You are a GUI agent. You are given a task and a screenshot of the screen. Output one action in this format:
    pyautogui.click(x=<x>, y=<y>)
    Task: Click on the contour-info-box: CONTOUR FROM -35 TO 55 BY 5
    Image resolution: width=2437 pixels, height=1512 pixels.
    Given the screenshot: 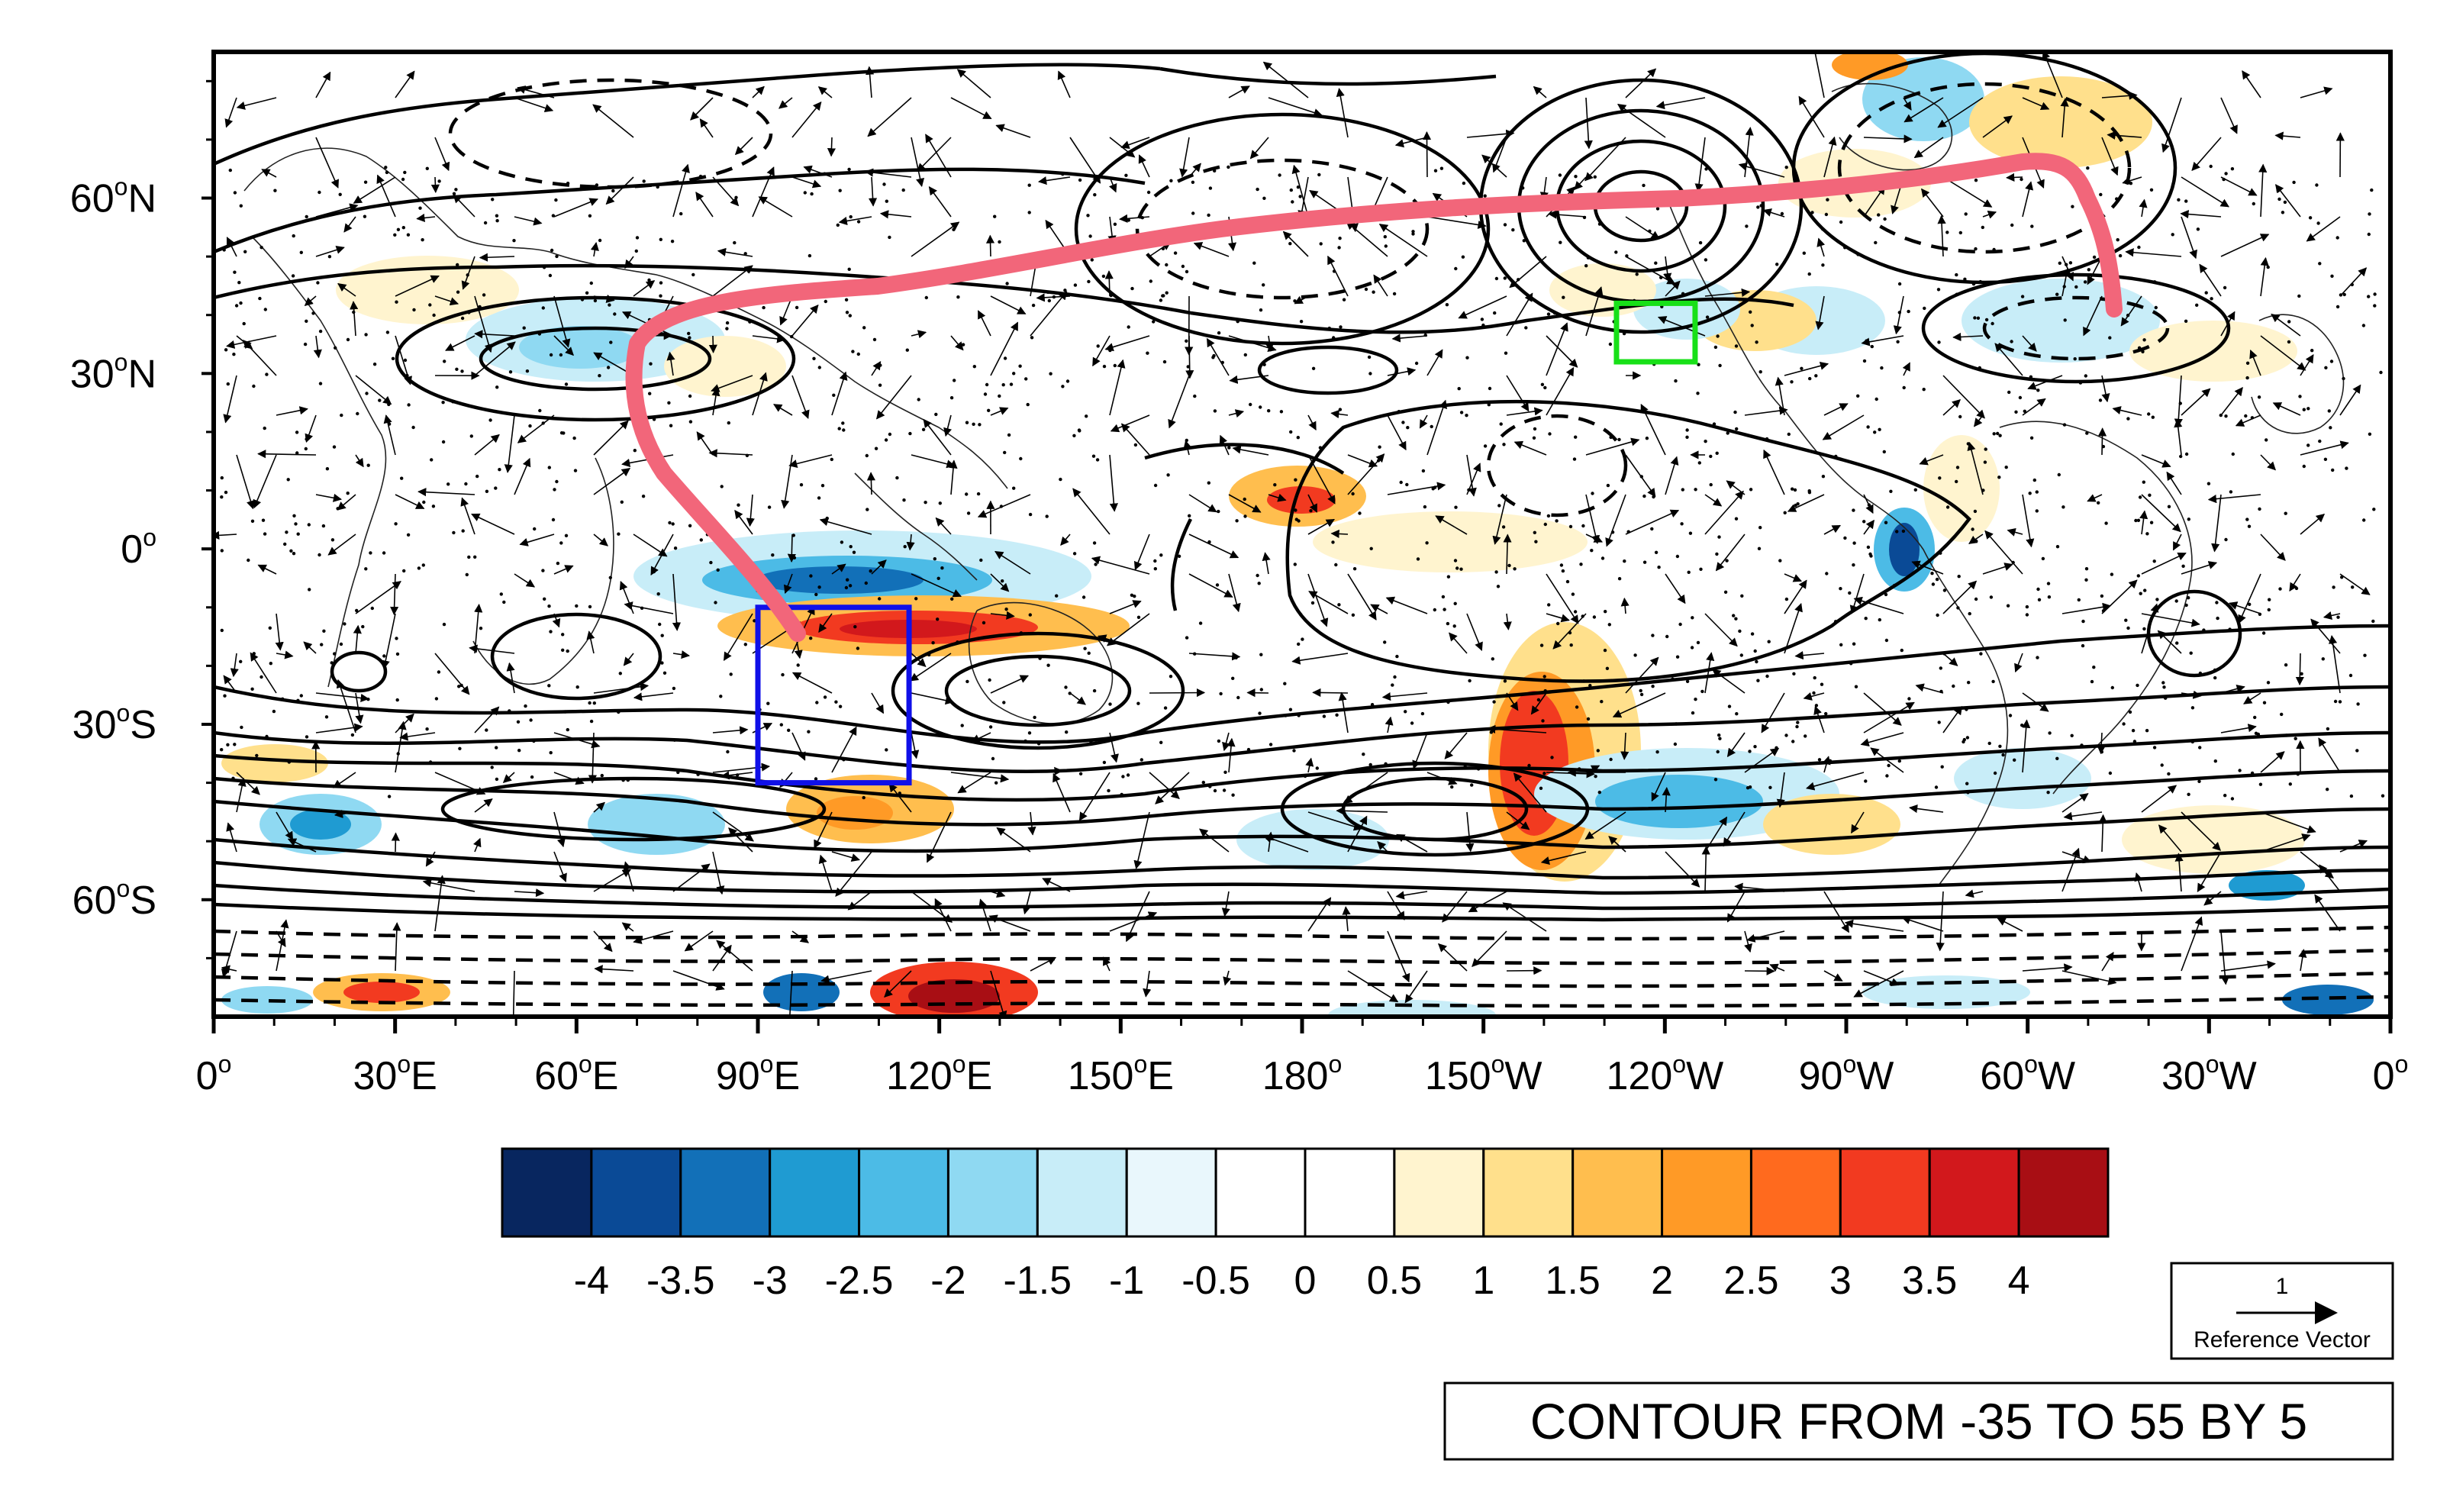 What is the action you would take?
    pyautogui.click(x=1919, y=1421)
    